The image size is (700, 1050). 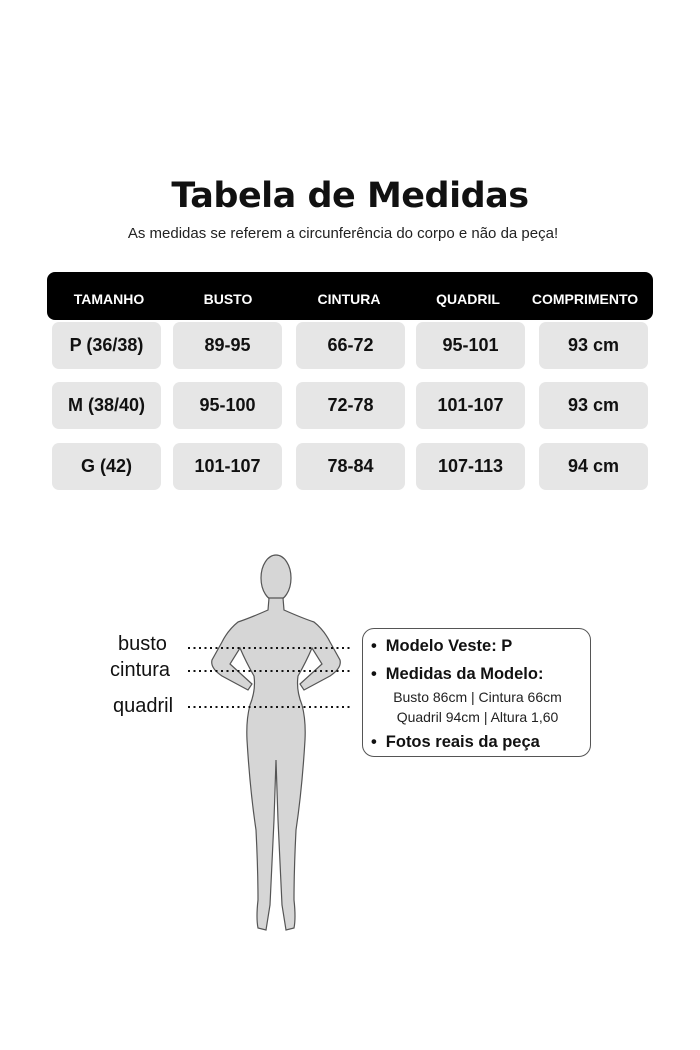 What do you see at coordinates (350, 196) in the screenshot?
I see `page-title: Tabela de Medidas` at bounding box center [350, 196].